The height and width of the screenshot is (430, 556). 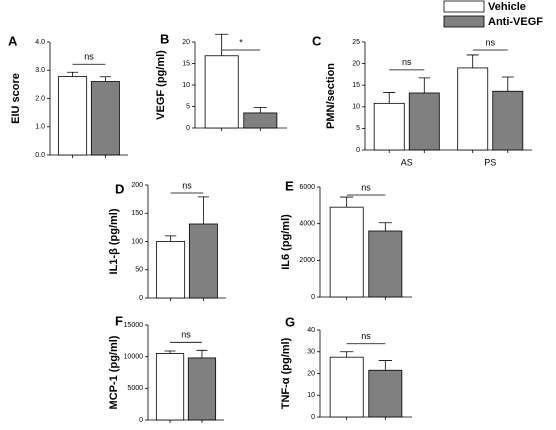 What do you see at coordinates (307, 224) in the screenshot?
I see `y-tick-label: 4000` at bounding box center [307, 224].